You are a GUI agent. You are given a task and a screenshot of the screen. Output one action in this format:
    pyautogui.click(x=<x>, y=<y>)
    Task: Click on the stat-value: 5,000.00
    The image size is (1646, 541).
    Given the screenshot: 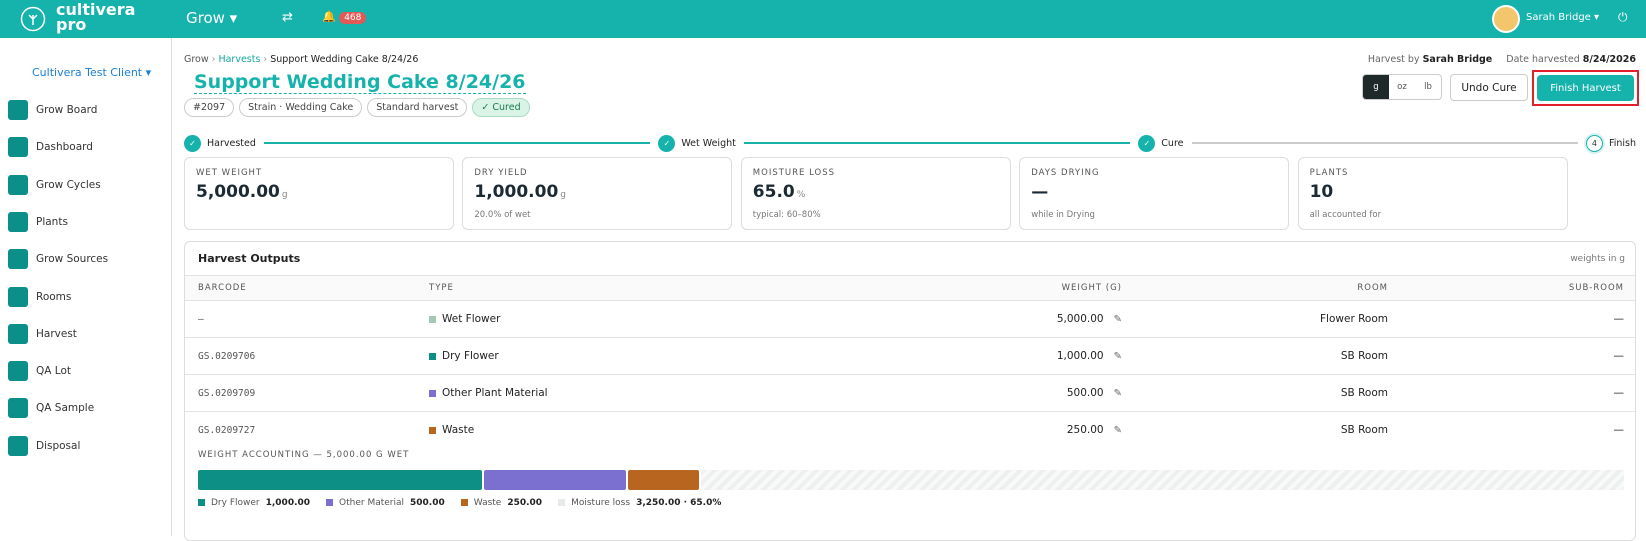 What is the action you would take?
    pyautogui.click(x=238, y=192)
    